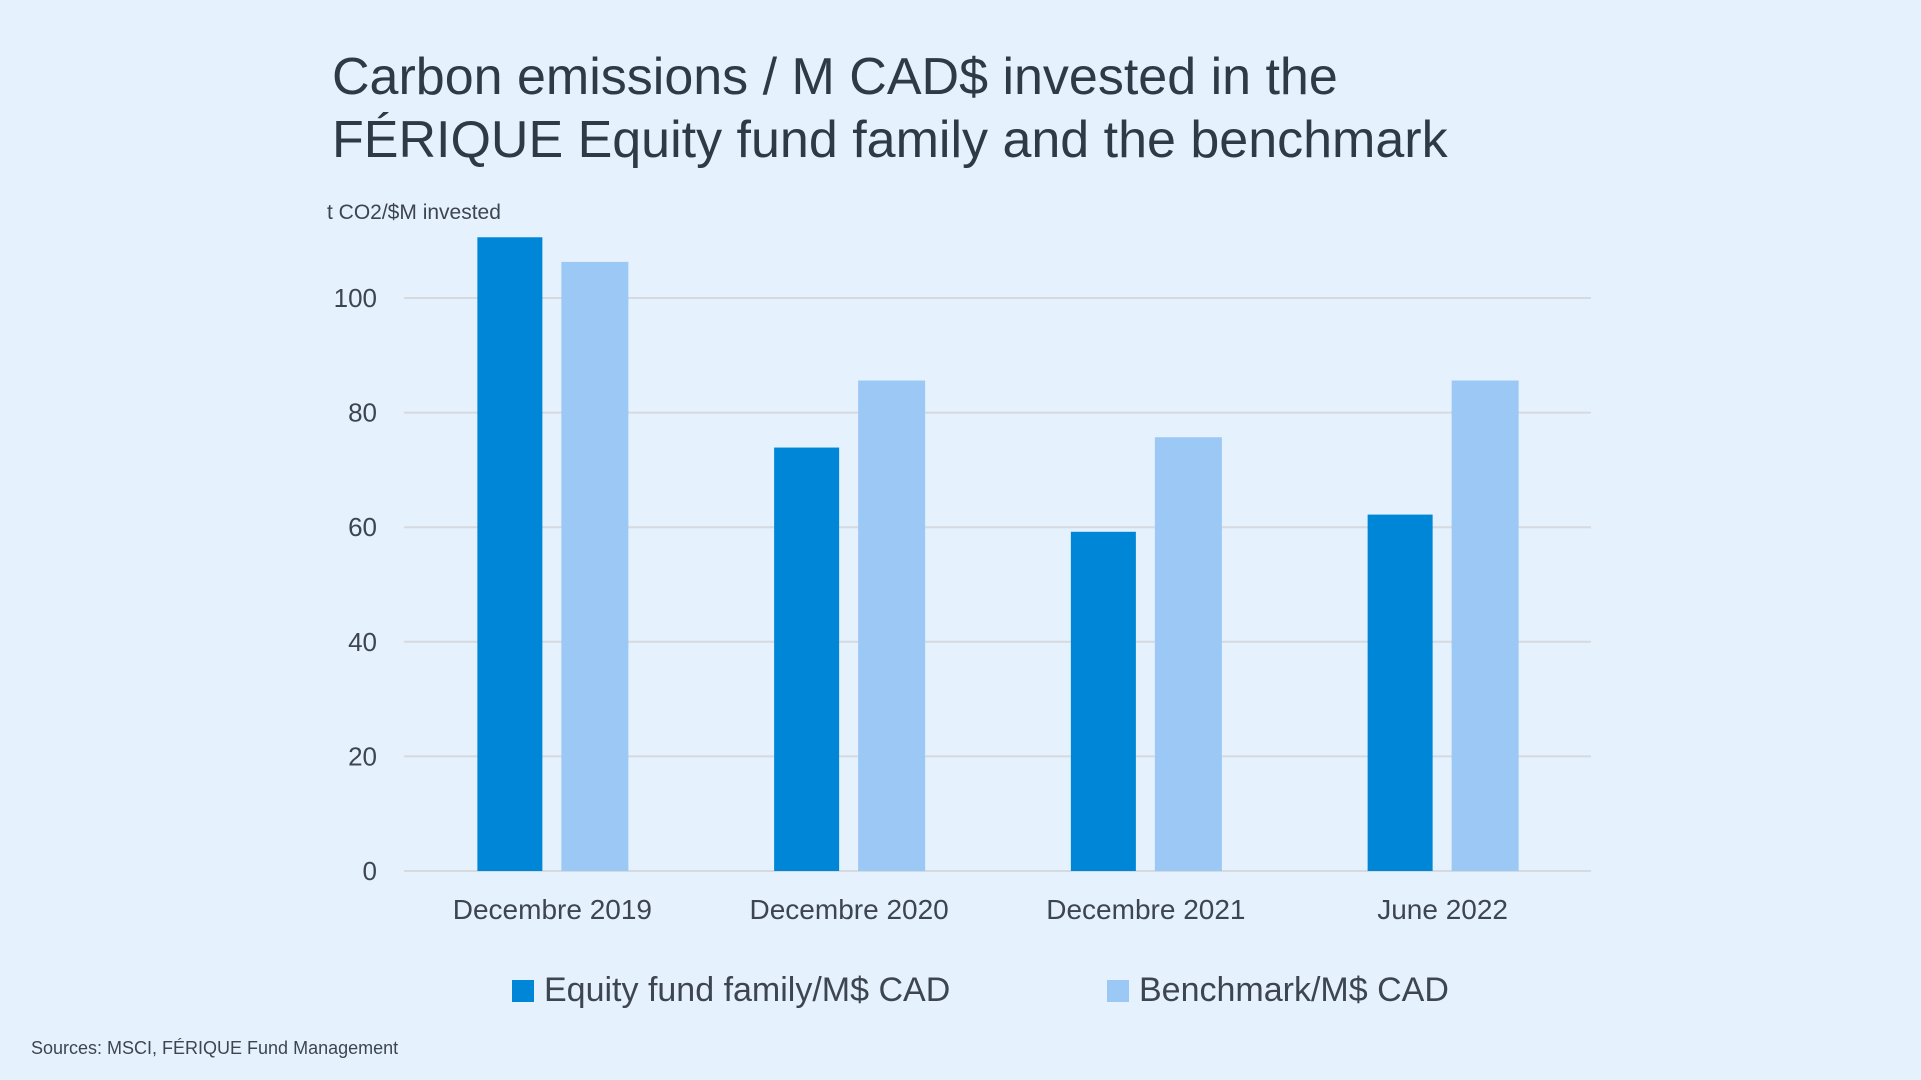 This screenshot has height=1080, width=1921. I want to click on legend-item-equity: Equity fund family/M$ CAD, so click(731, 990).